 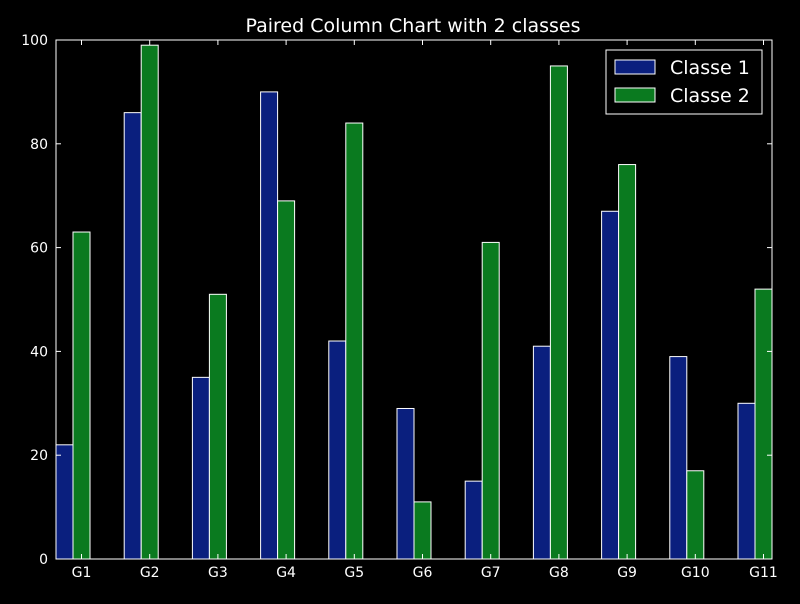 What do you see at coordinates (149, 302) in the screenshot?
I see `bar-2-g2` at bounding box center [149, 302].